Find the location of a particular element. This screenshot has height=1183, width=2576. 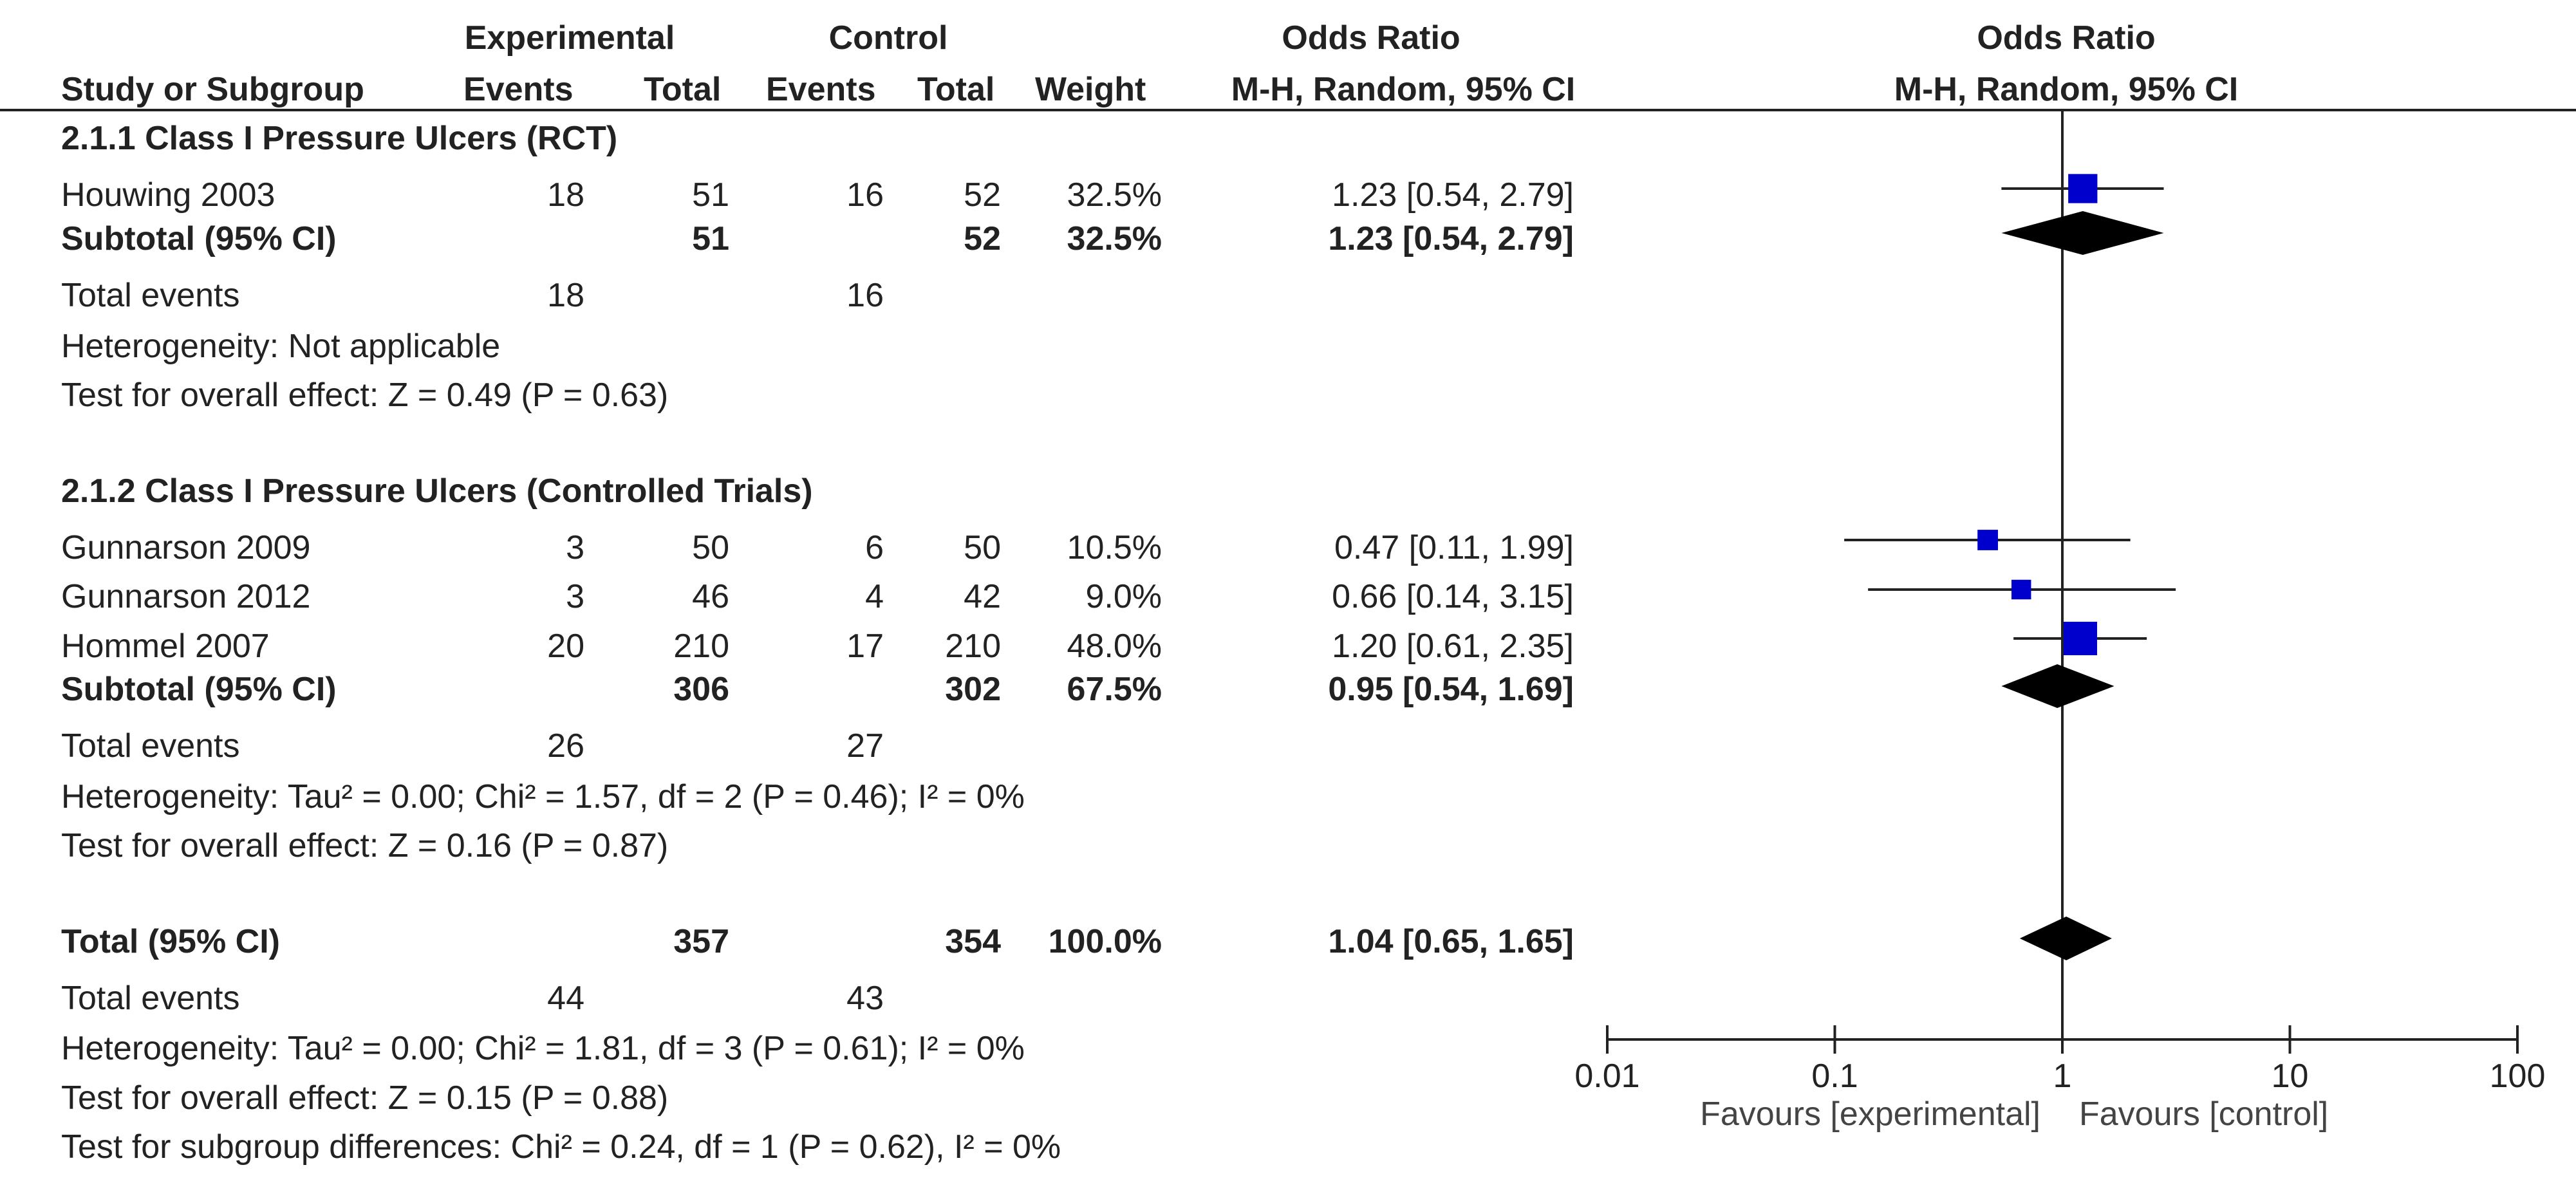

favours-experimental: Favours [experimental] is located at coordinates (1870, 1114).